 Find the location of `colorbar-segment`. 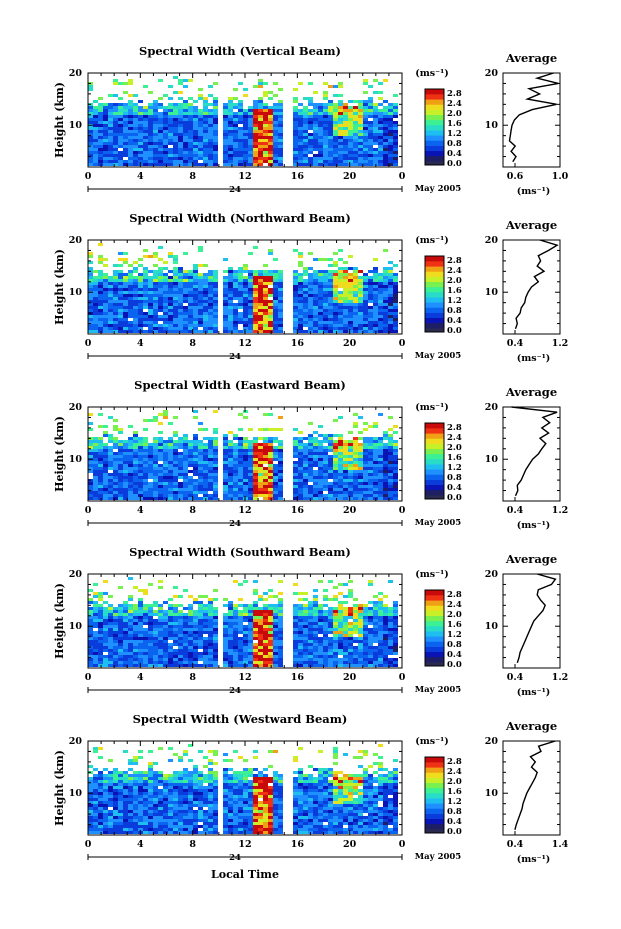

colorbar-segment is located at coordinates (434, 102).